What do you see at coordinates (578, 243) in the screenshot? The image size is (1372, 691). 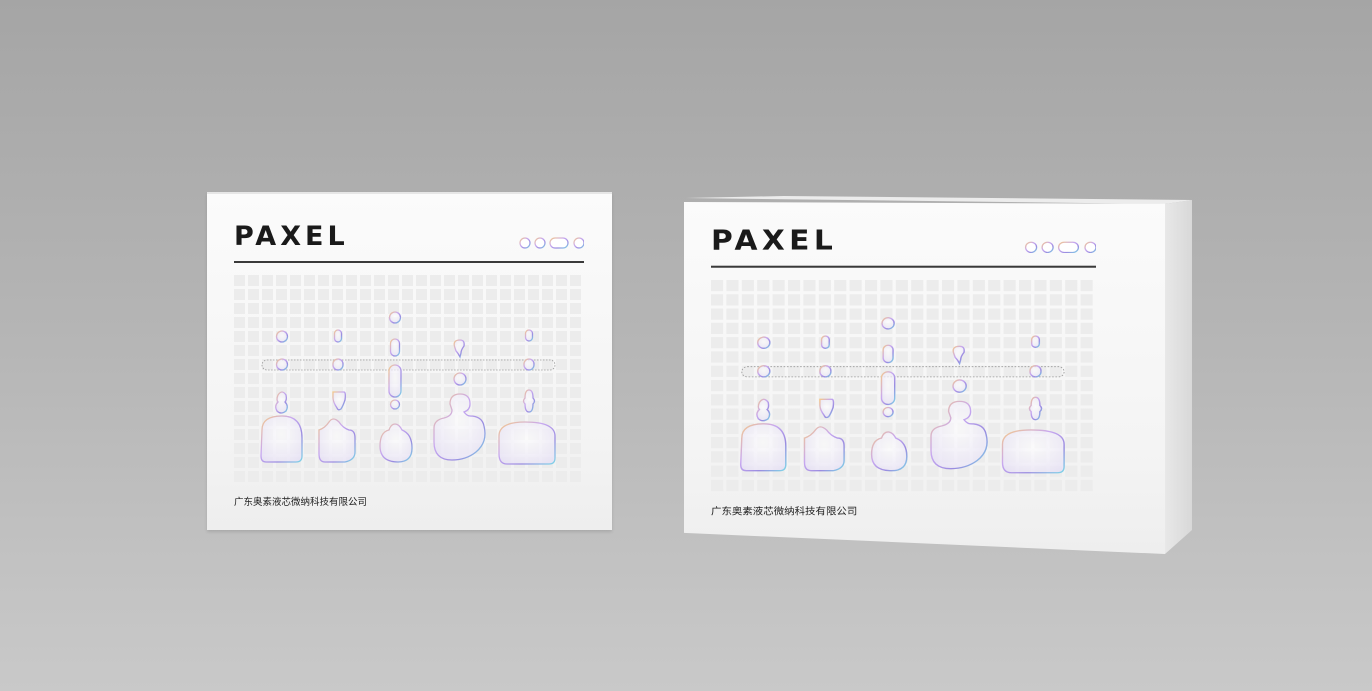 I see `header-dot` at bounding box center [578, 243].